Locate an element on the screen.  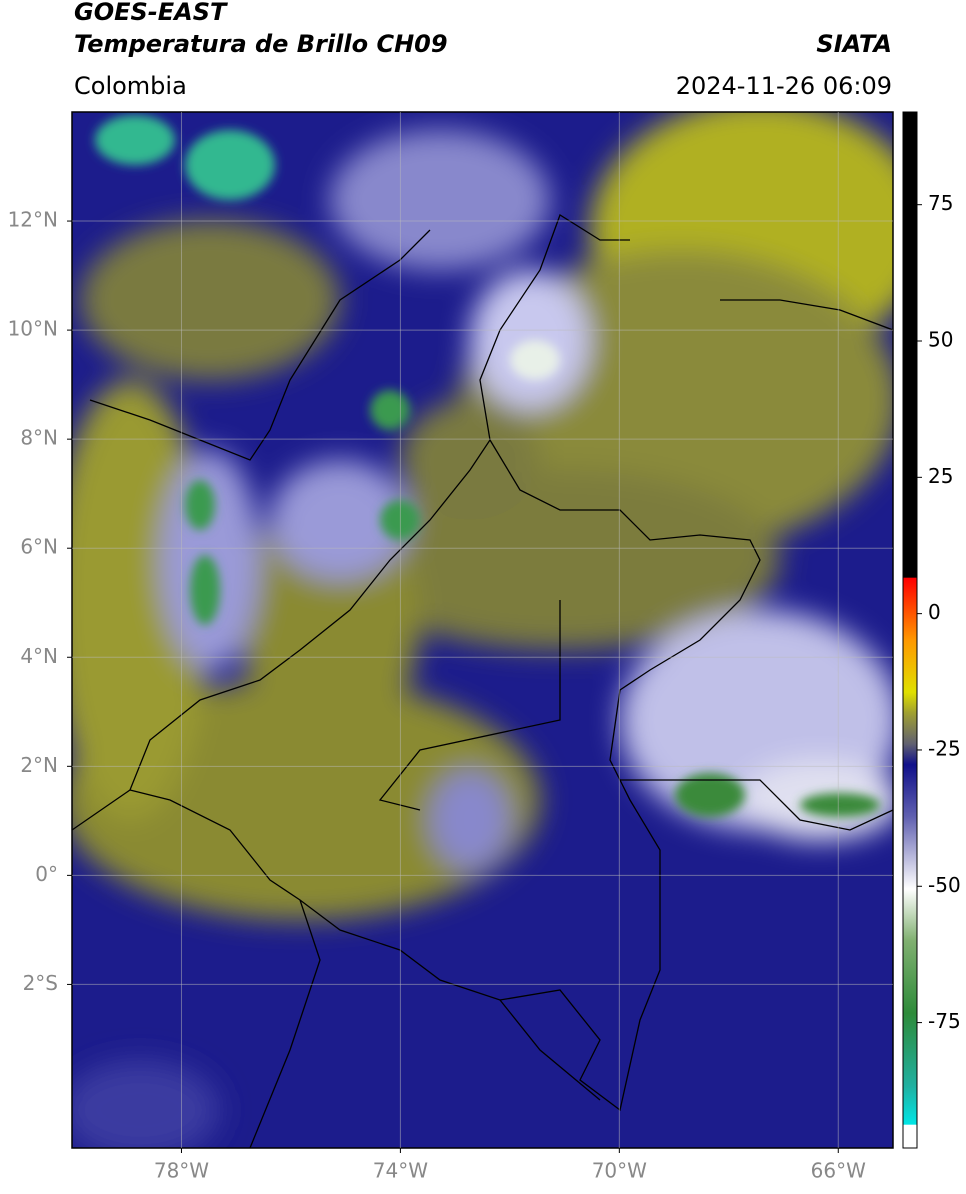
y-tick-label: 10°N is located at coordinates (33, 329).